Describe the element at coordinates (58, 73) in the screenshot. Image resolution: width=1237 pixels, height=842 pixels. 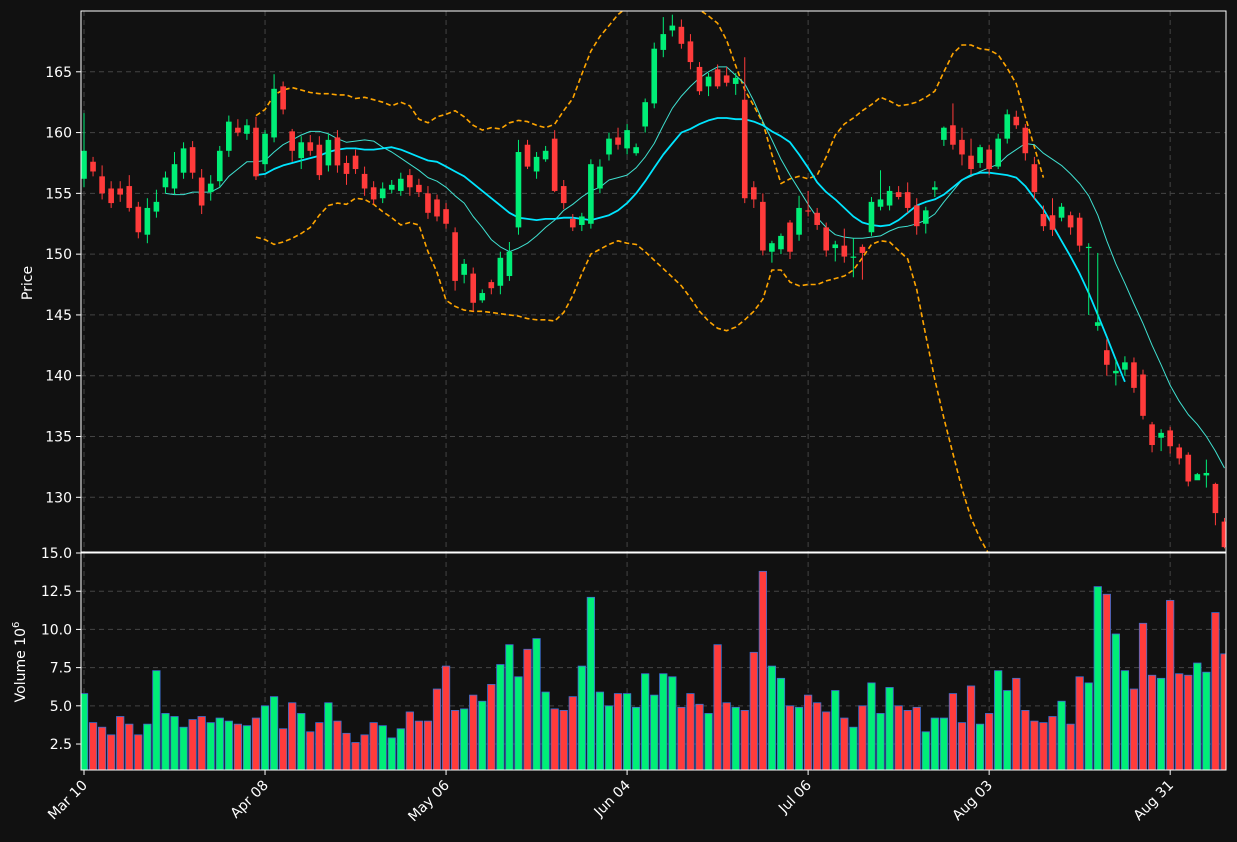
I see `price-tick-label: 165` at that location.